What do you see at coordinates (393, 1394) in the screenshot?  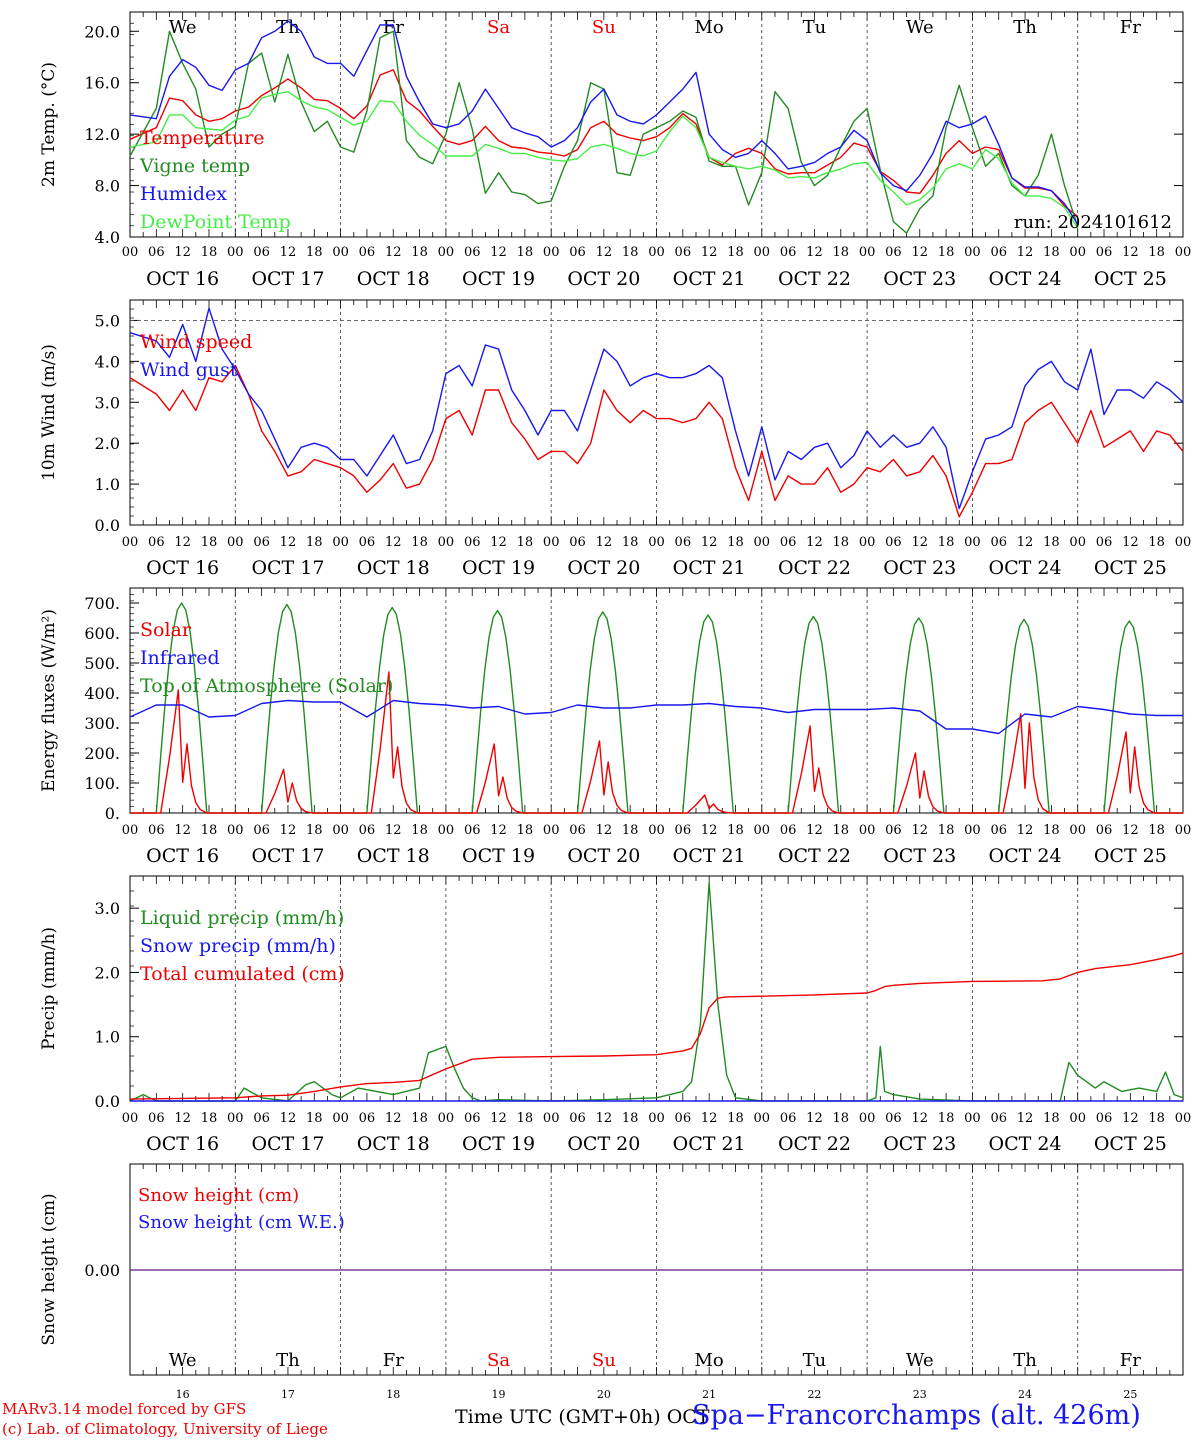 I see `day-number-label: 18` at bounding box center [393, 1394].